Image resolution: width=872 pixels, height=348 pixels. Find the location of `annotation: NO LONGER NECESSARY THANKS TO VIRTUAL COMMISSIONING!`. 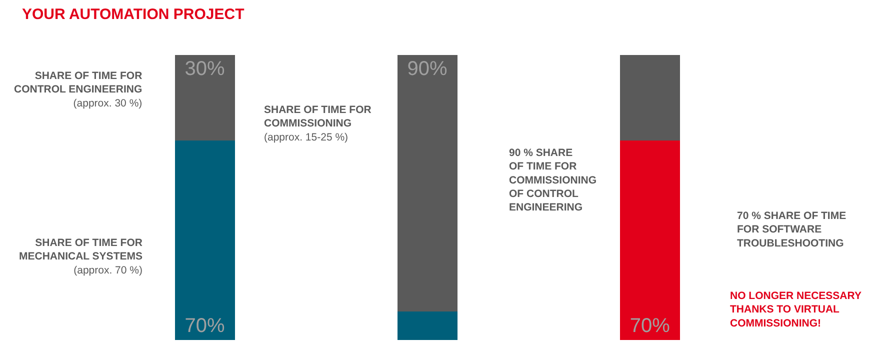

annotation: NO LONGER NECESSARY THANKS TO VIRTUAL COMMISSIONING! is located at coordinates (796, 310).